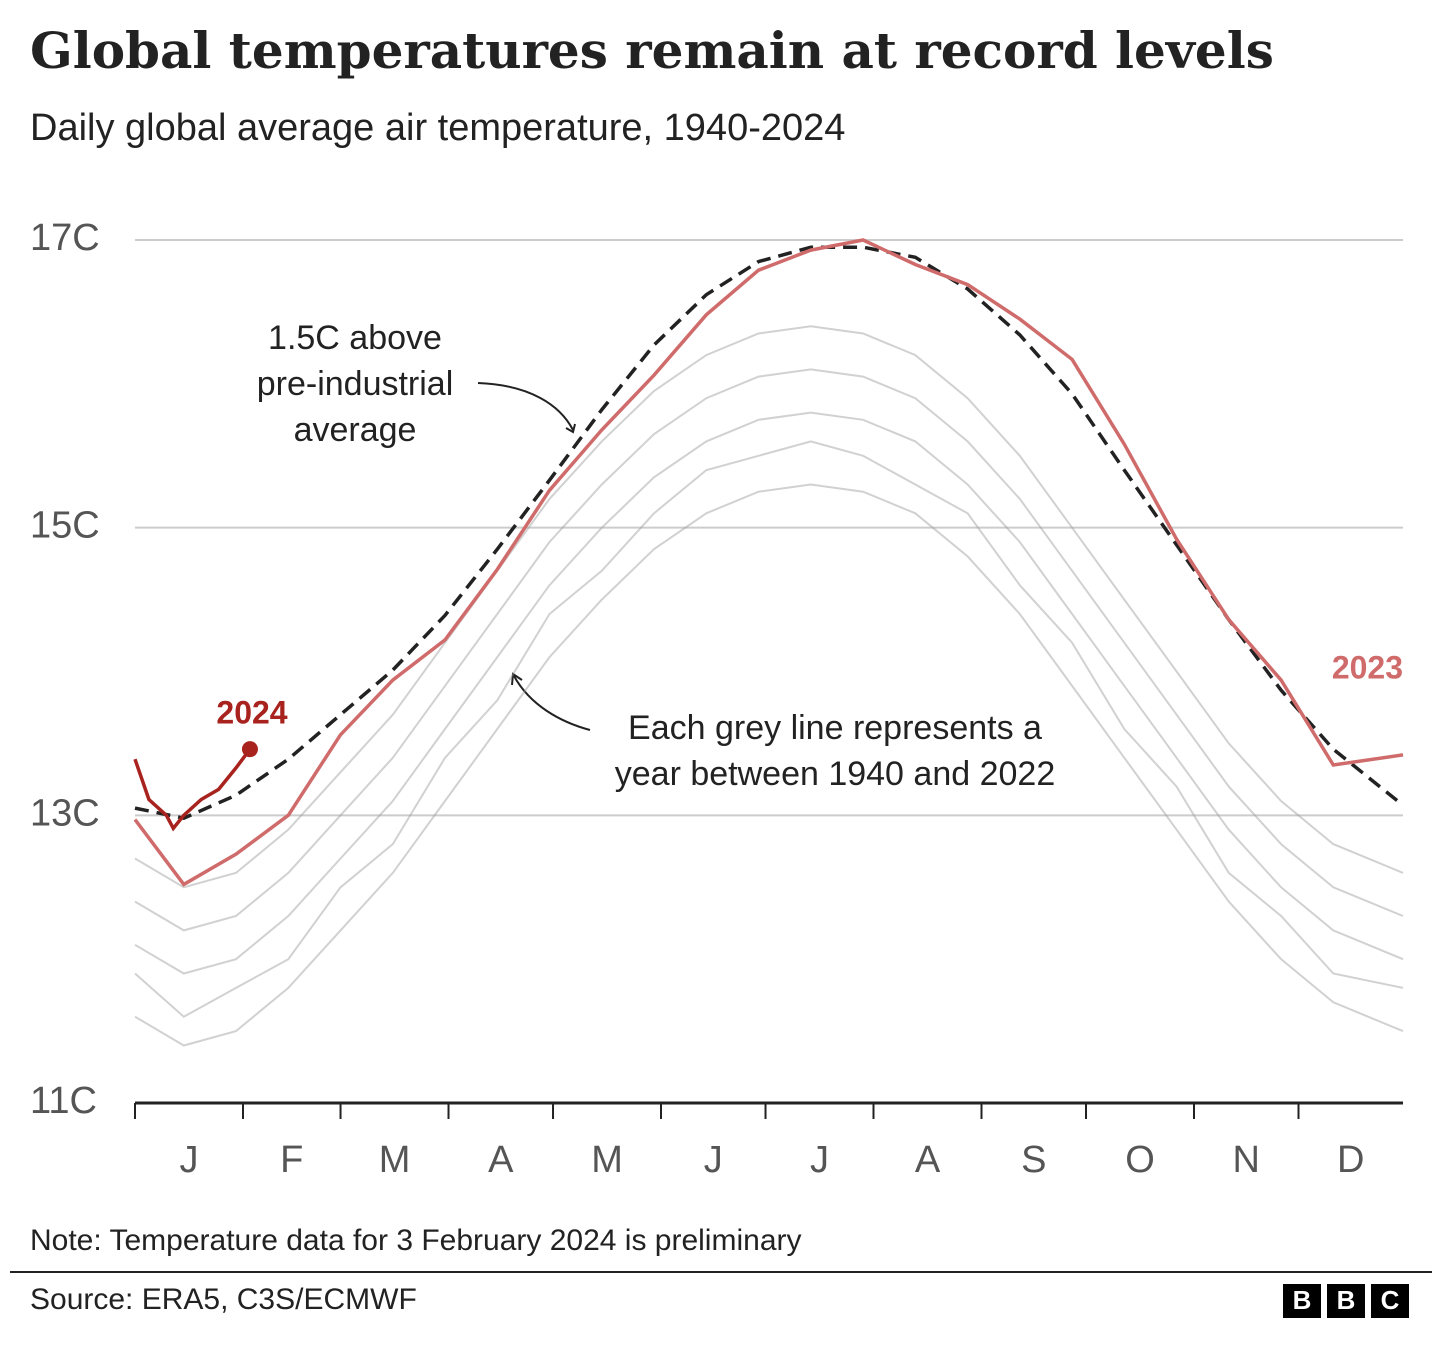 The height and width of the screenshot is (1355, 1442). I want to click on y-tick-label: 13C, so click(65, 813).